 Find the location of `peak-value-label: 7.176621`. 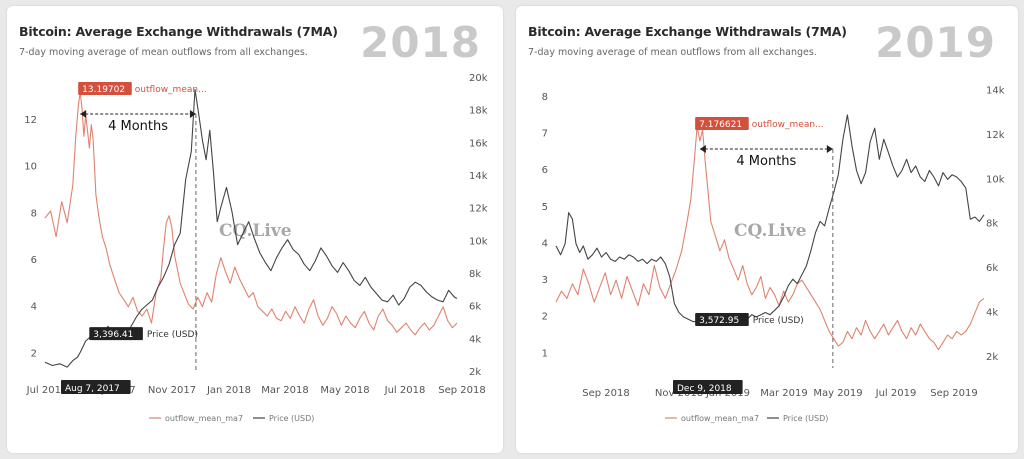

peak-value-label: 7.176621 is located at coordinates (720, 125).